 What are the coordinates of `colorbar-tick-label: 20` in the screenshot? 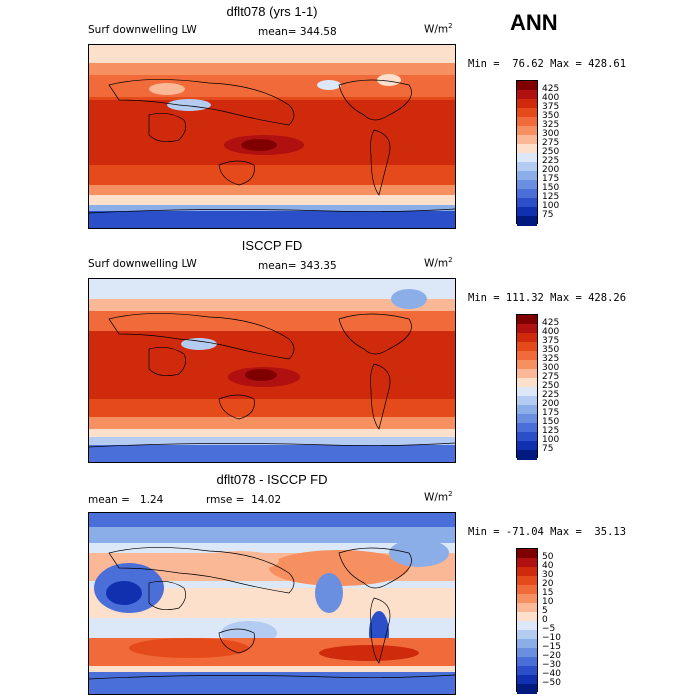 It's located at (548, 583).